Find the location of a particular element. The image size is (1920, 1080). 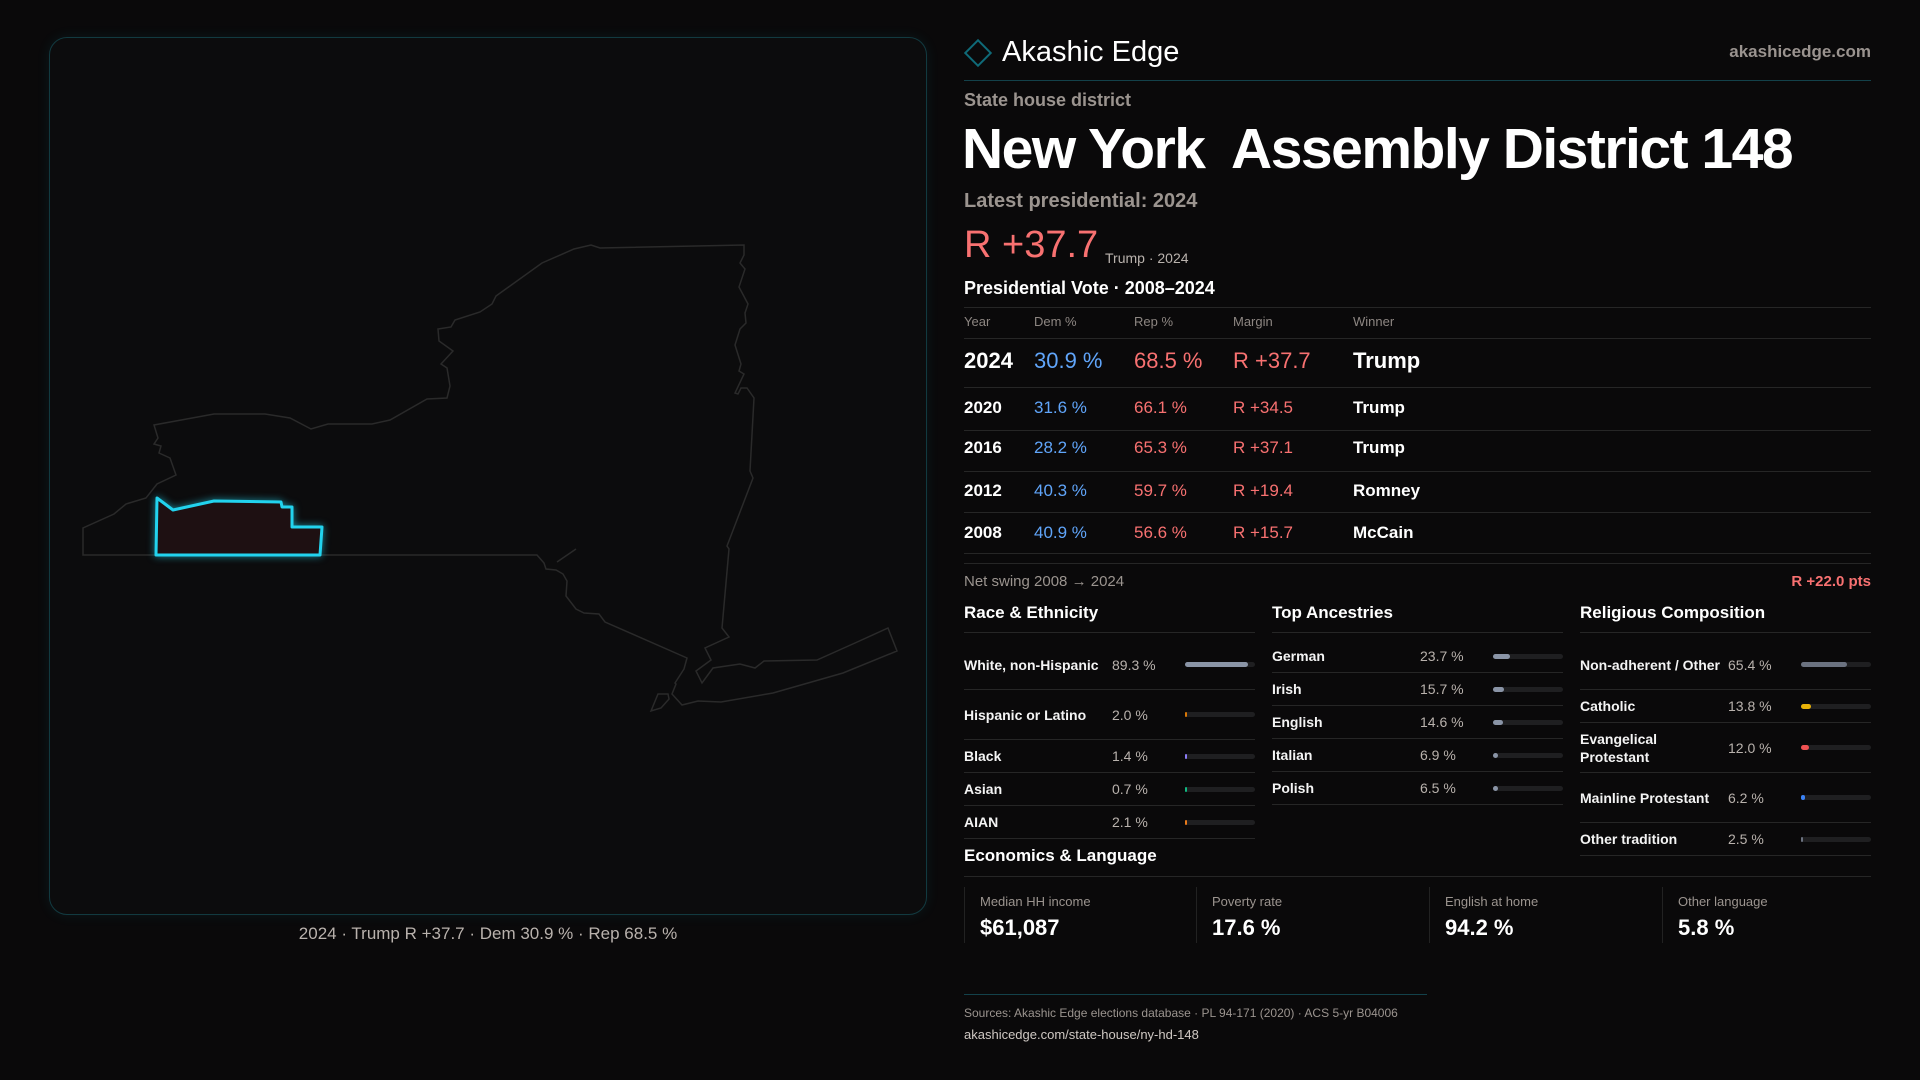

latest-presidential: Latest presidential: 2024 is located at coordinates (1081, 201).